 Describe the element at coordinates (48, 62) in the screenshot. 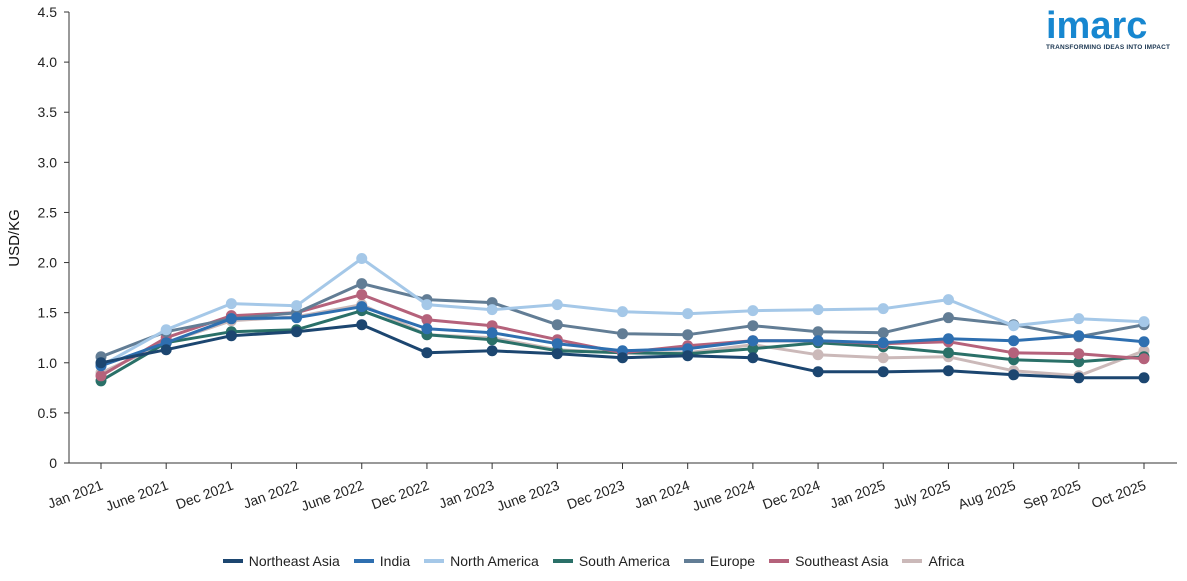

I see `y-tick-label: 4.0` at that location.